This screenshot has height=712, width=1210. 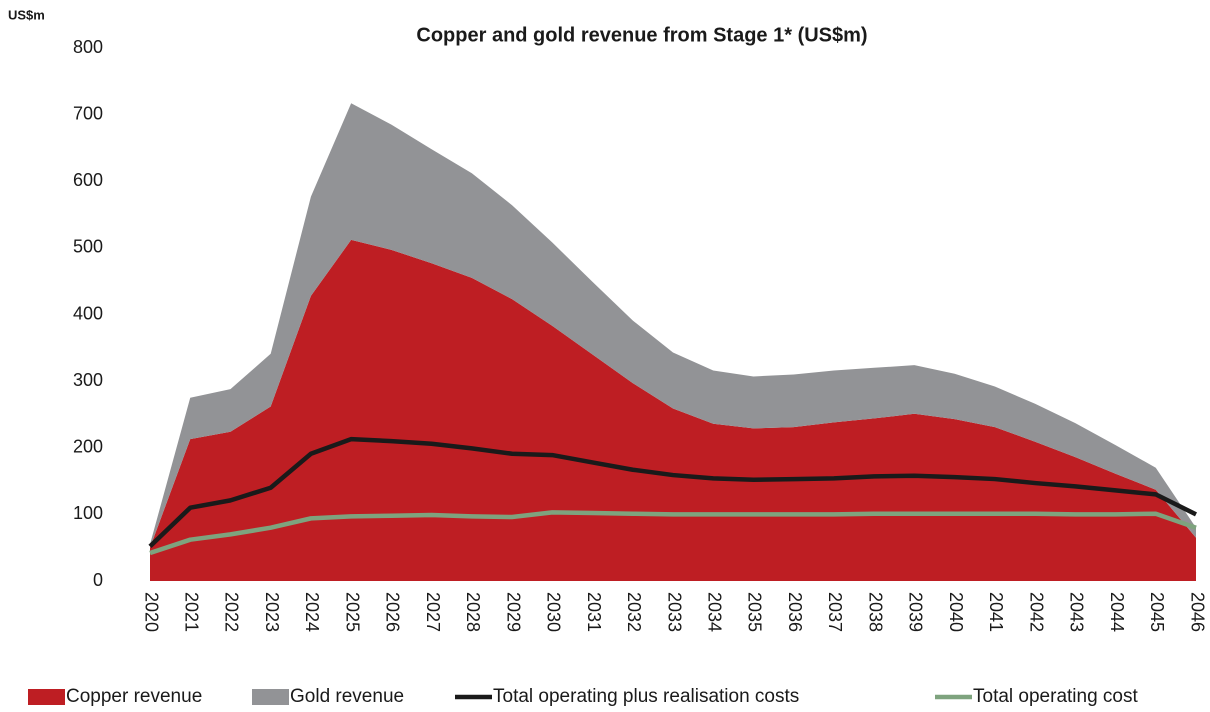 I want to click on legend-label: Copper revenue, so click(x=134, y=696).